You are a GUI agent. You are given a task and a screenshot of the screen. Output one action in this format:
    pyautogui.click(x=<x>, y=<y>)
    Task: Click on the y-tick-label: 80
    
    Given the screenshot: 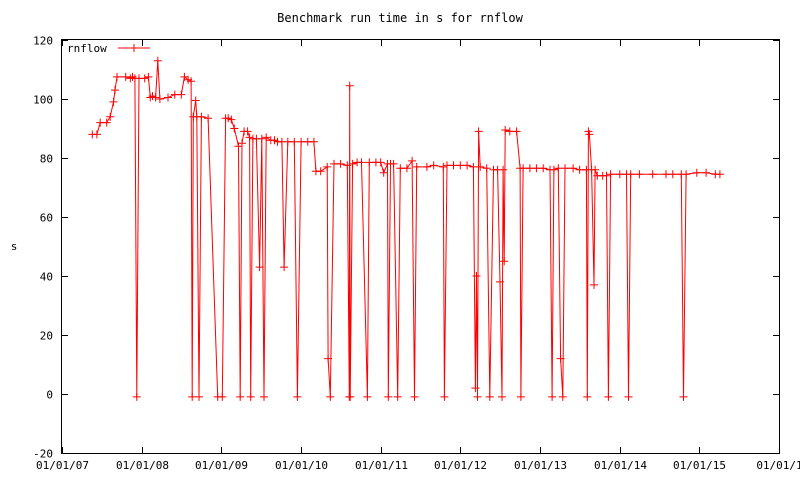 What is the action you would take?
    pyautogui.click(x=46, y=159)
    